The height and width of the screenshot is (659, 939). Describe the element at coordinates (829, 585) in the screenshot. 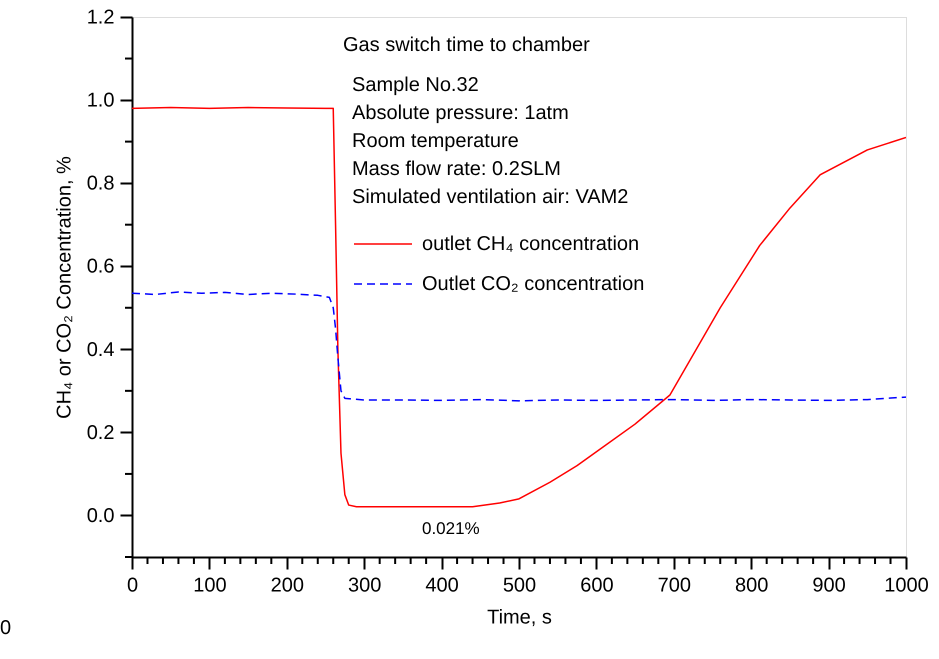

I see `x-tick-label: 900` at that location.